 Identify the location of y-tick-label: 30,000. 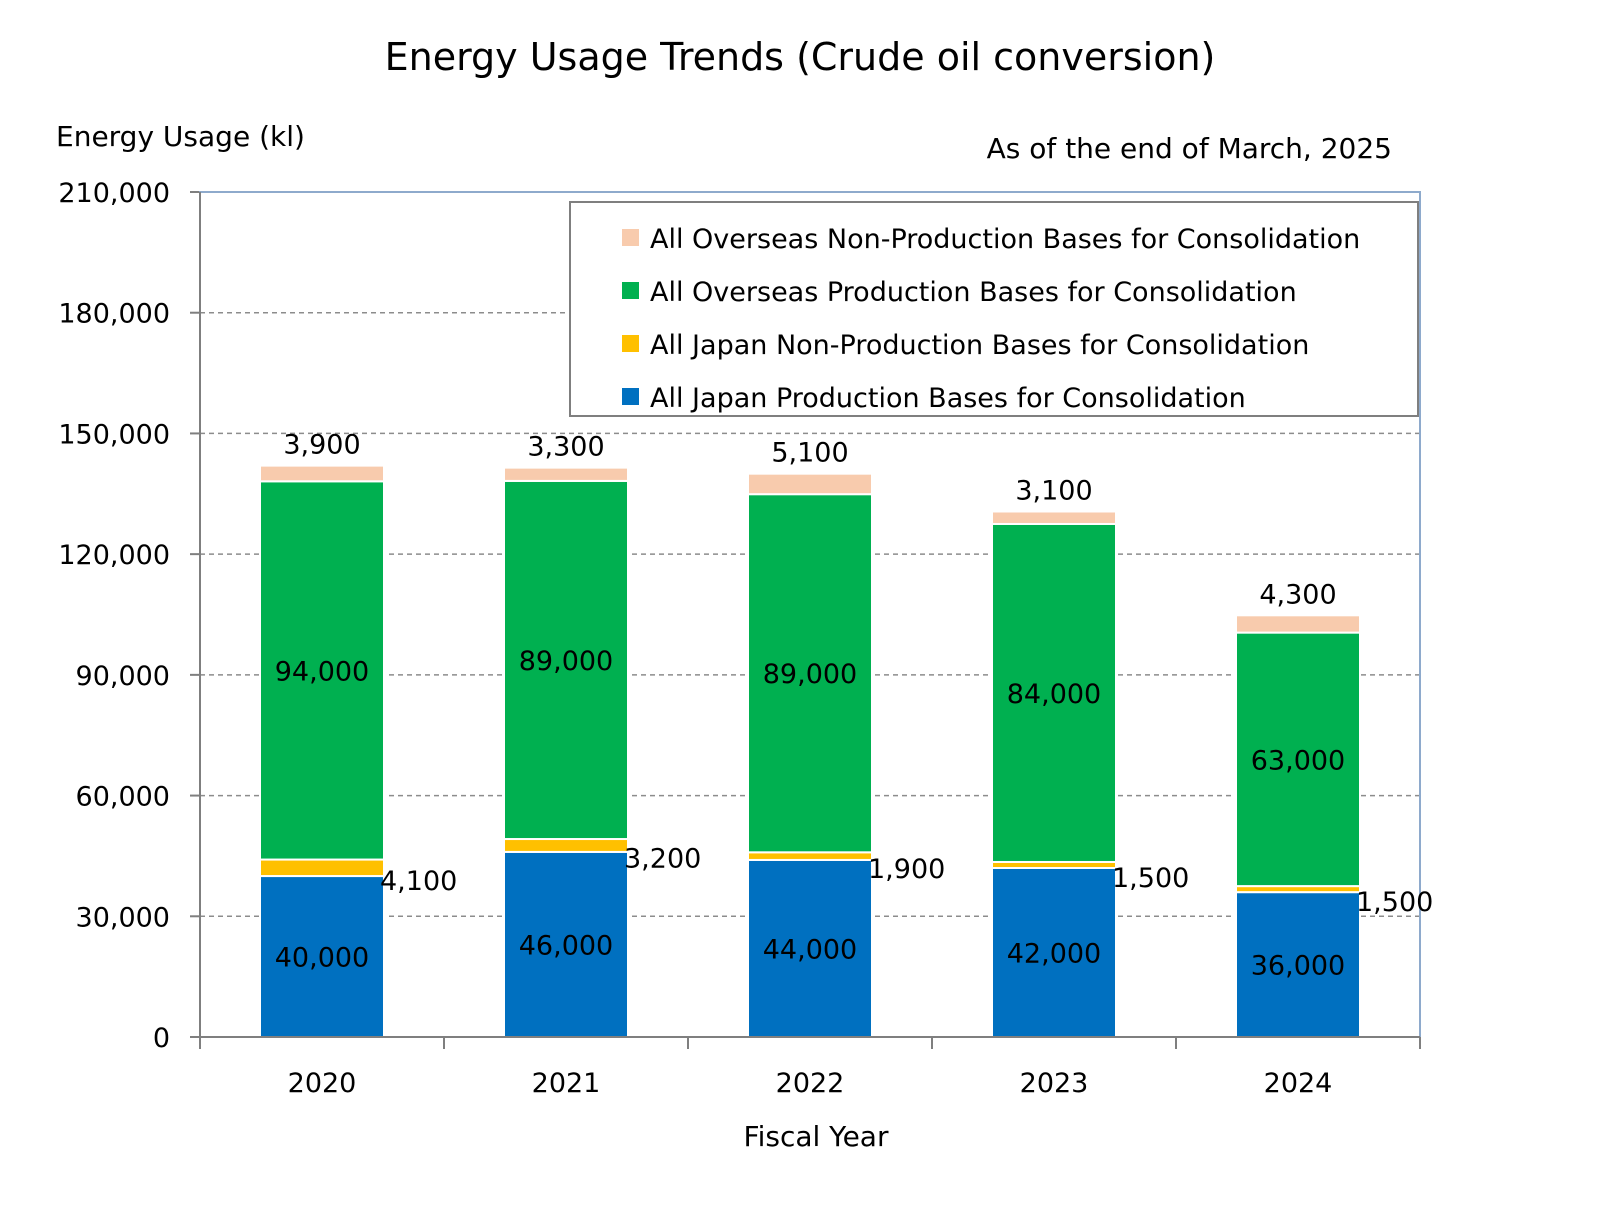
(123, 917).